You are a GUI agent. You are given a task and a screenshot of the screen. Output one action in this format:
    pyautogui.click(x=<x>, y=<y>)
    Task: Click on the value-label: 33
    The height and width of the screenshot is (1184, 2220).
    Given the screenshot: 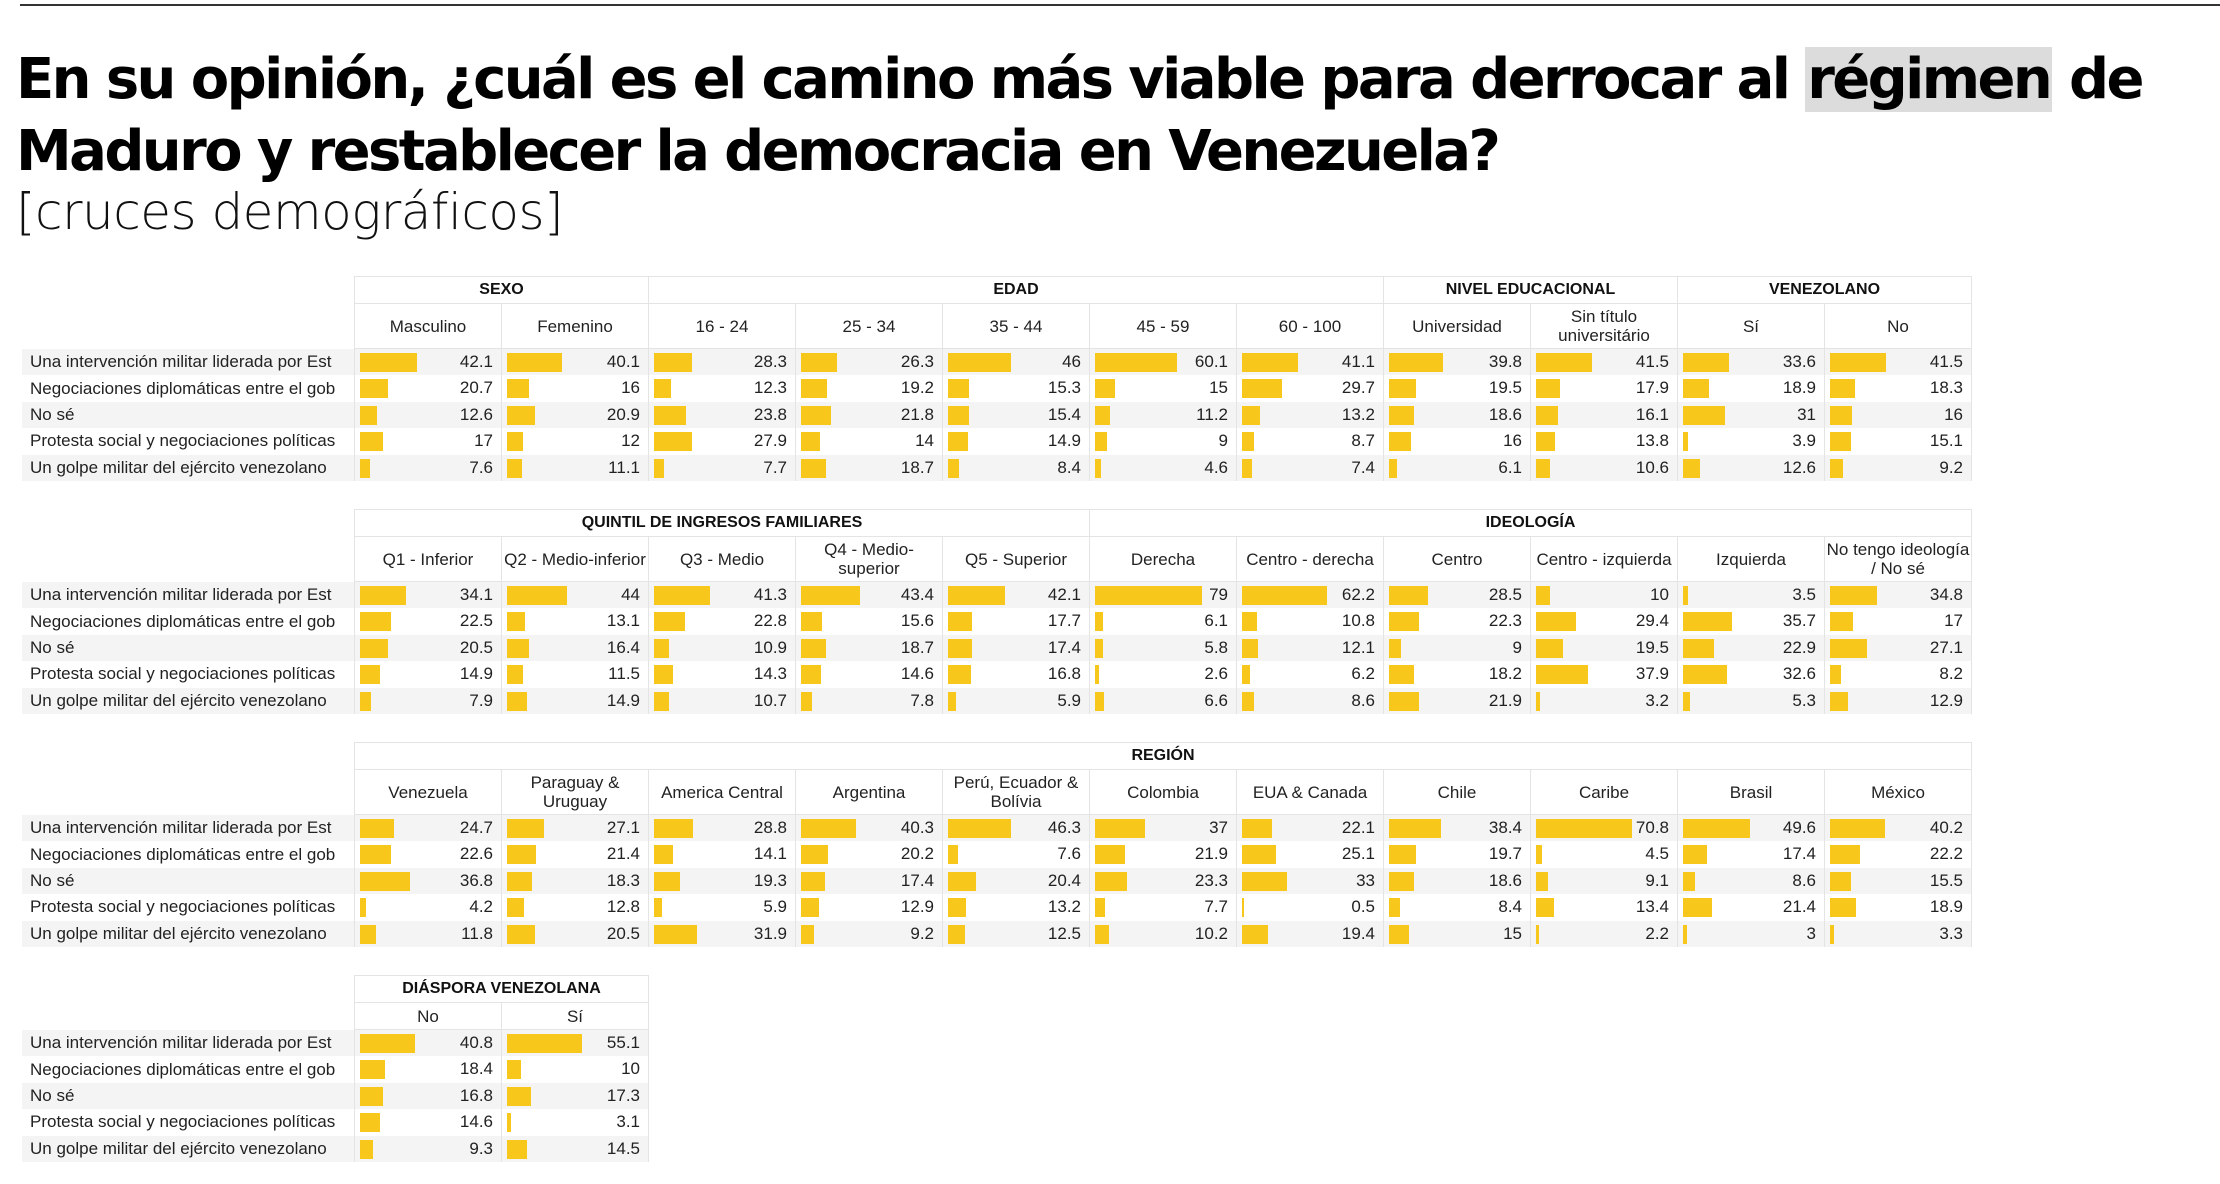 What is the action you would take?
    pyautogui.click(x=1365, y=880)
    